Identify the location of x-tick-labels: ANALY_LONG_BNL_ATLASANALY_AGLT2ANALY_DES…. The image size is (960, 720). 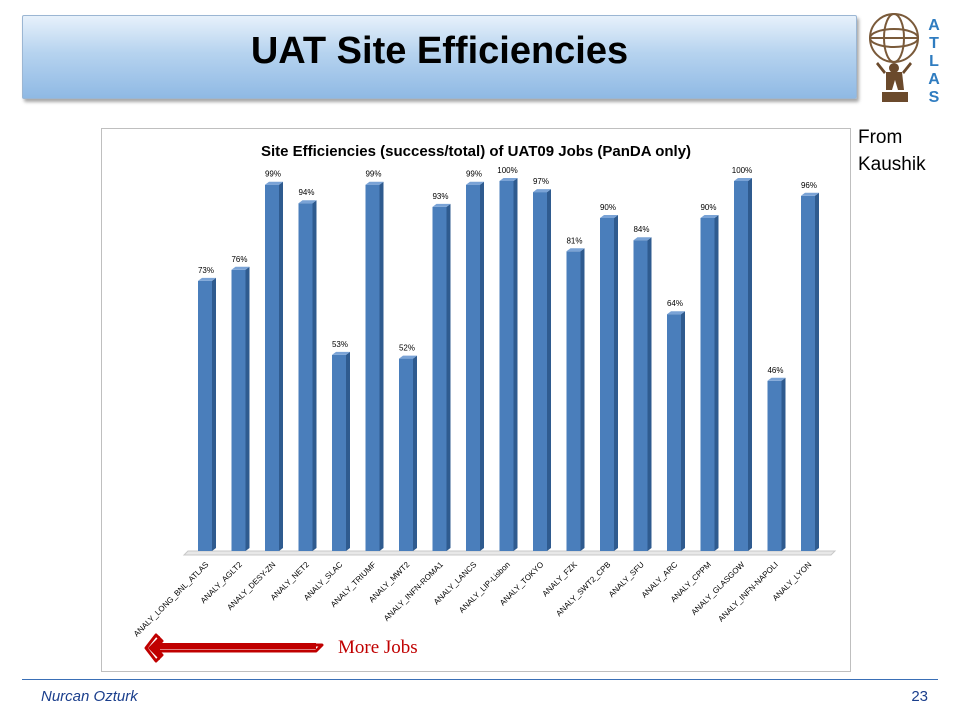
(473, 599).